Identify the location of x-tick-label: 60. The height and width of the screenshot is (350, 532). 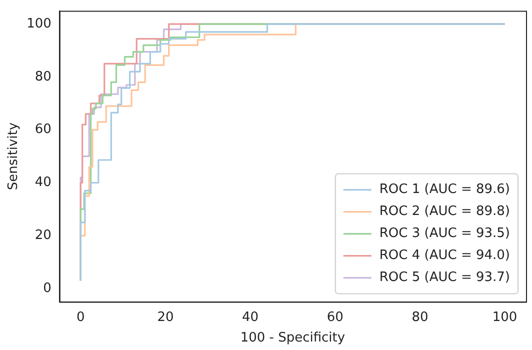
(335, 317).